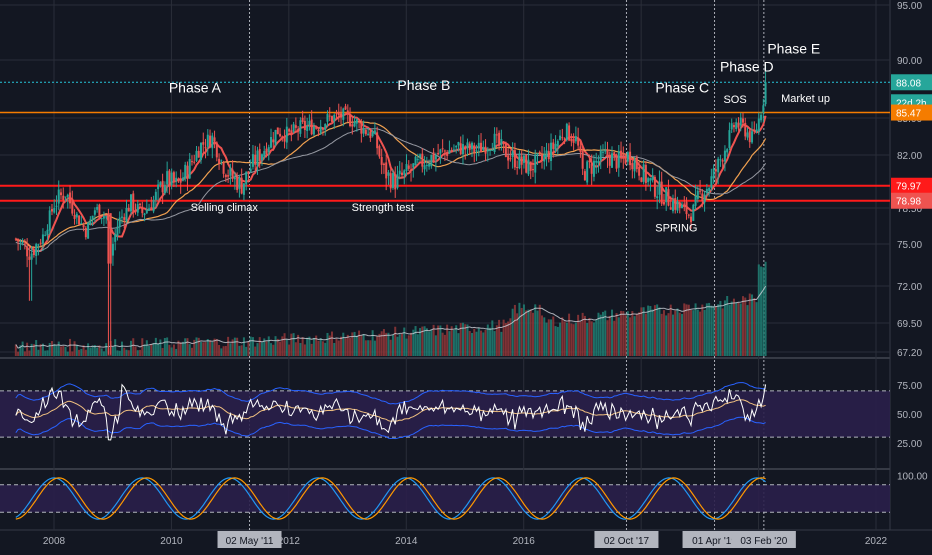  What do you see at coordinates (909, 287) in the screenshot?
I see `price-tick-label: 72.00` at bounding box center [909, 287].